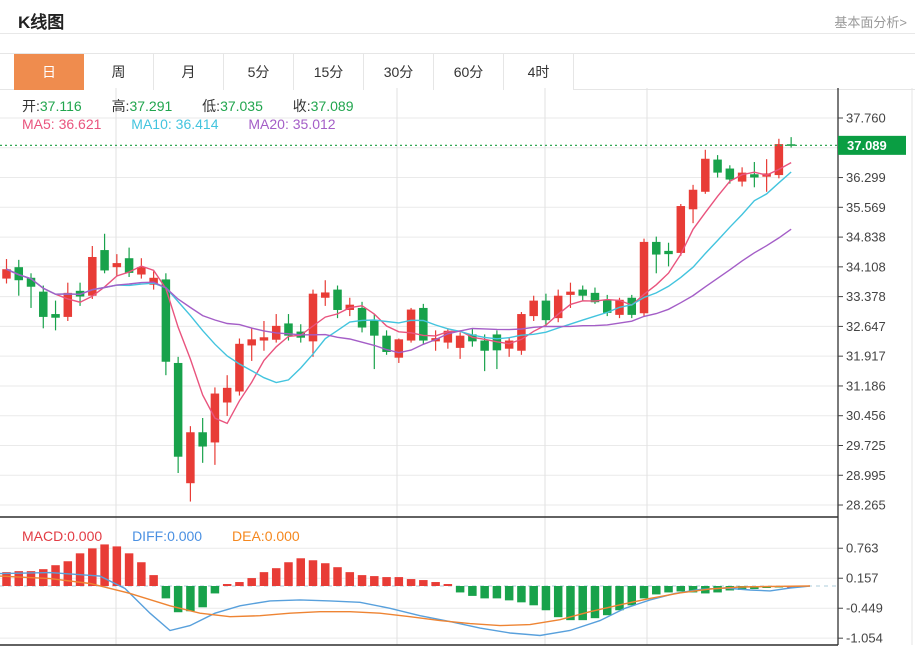 This screenshot has width=915, height=646. I want to click on ma20-label: MA20:, so click(268, 124).